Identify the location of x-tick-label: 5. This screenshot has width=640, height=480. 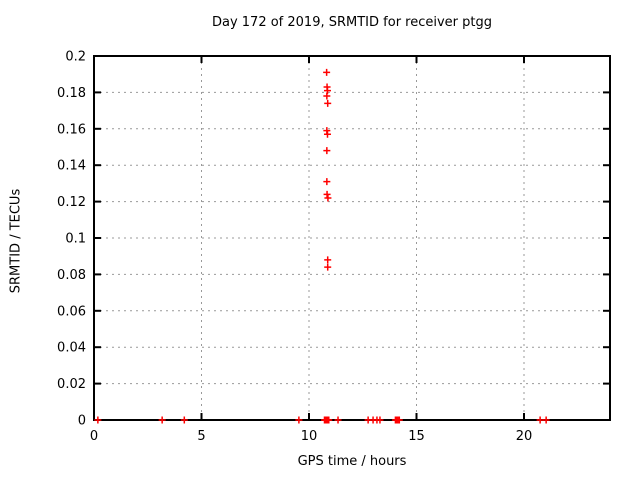
(201, 436).